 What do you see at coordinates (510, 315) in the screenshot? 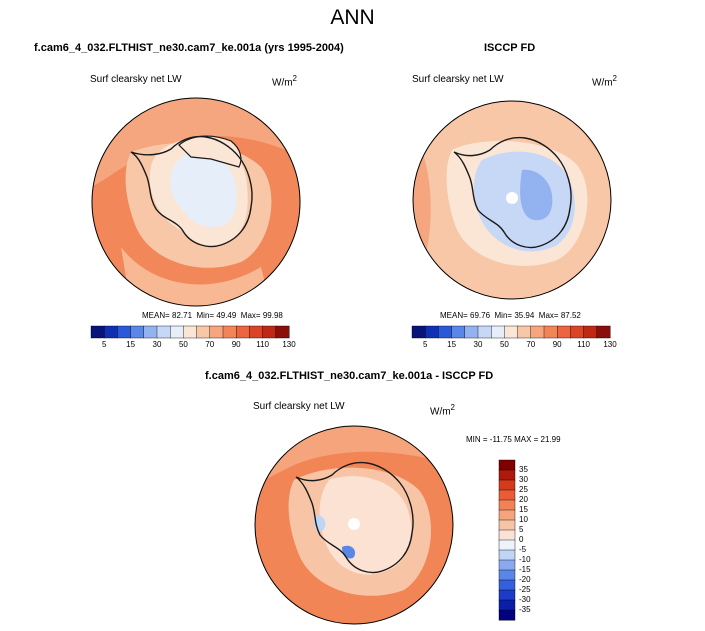
I see `panel2-stats: MEAN= 69.76 Min= 35.94 Max= 87.52` at bounding box center [510, 315].